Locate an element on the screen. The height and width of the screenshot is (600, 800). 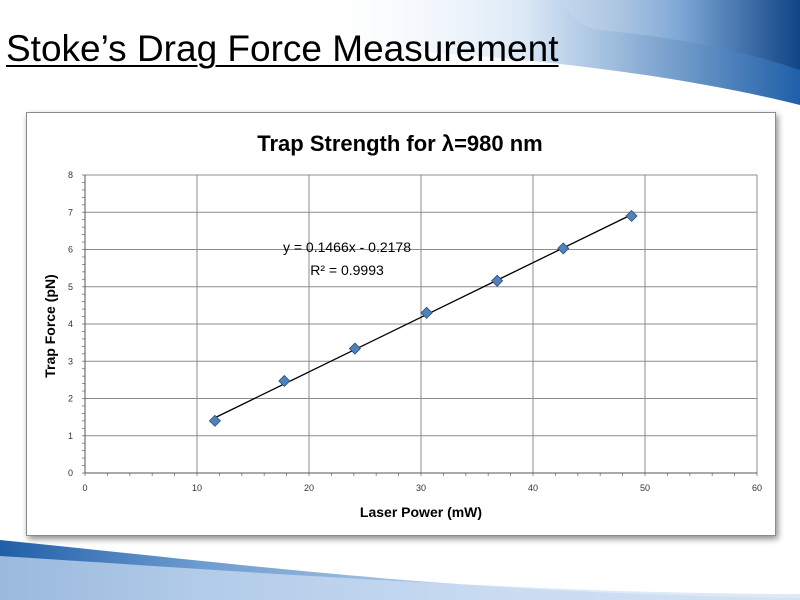
slide-title: Stoke’s Drag Force Measurement is located at coordinates (282, 48).